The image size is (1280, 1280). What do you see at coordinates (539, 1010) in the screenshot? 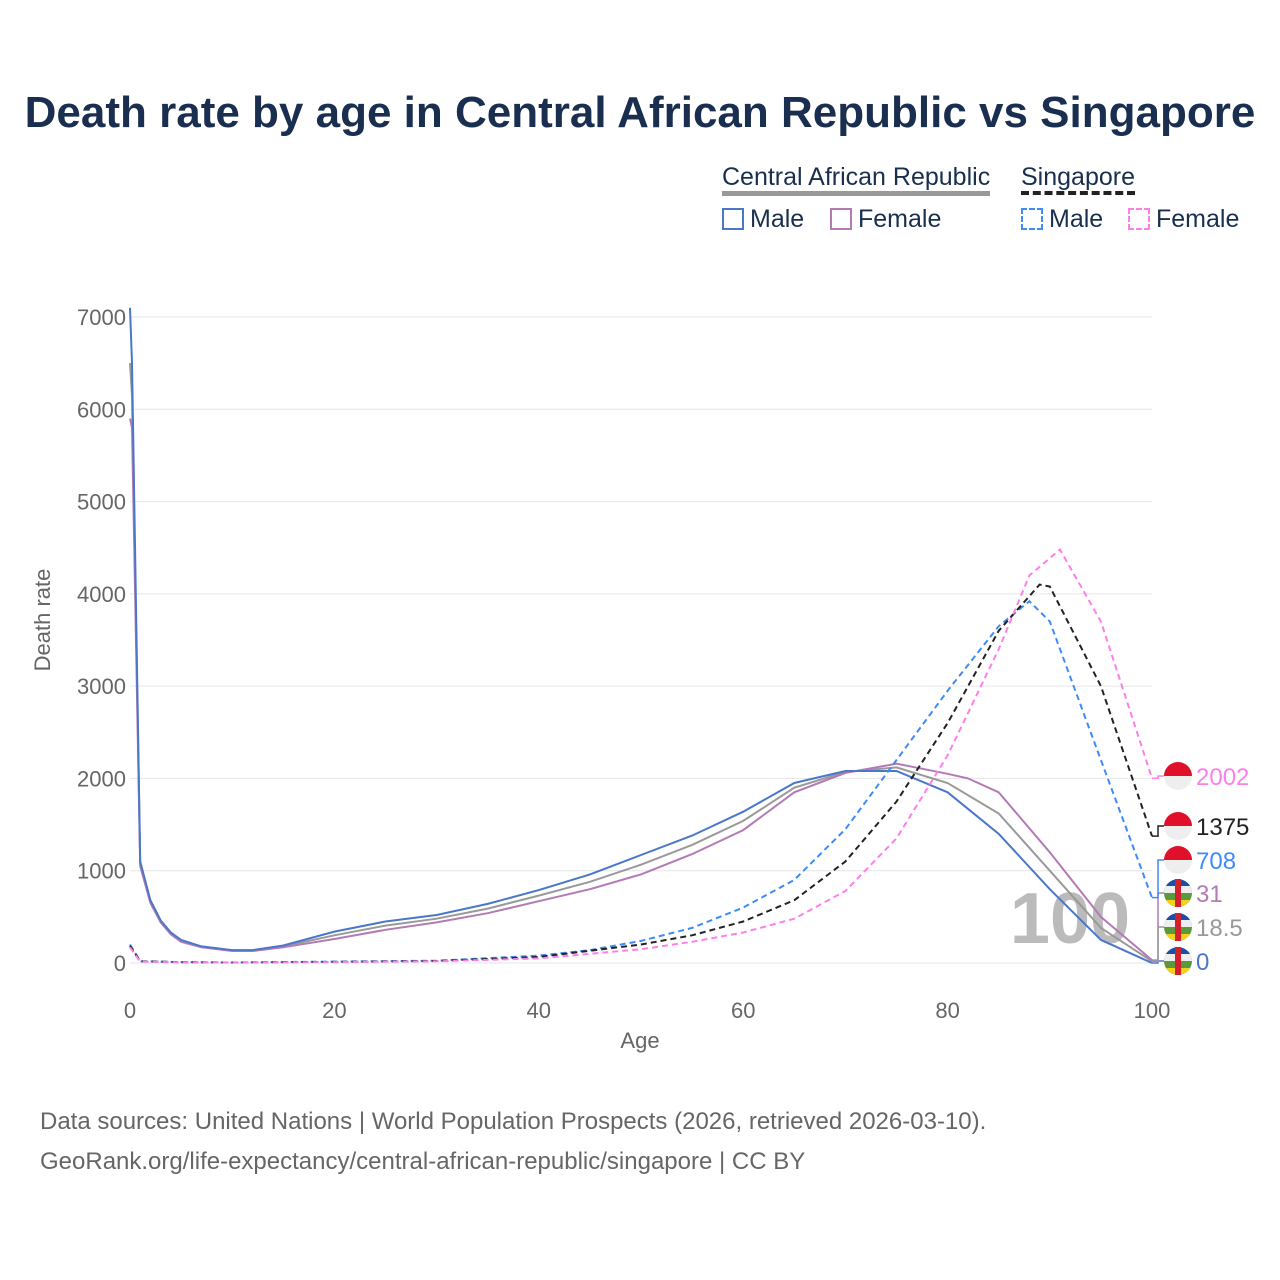
I see `x-tick-label: 40` at bounding box center [539, 1010].